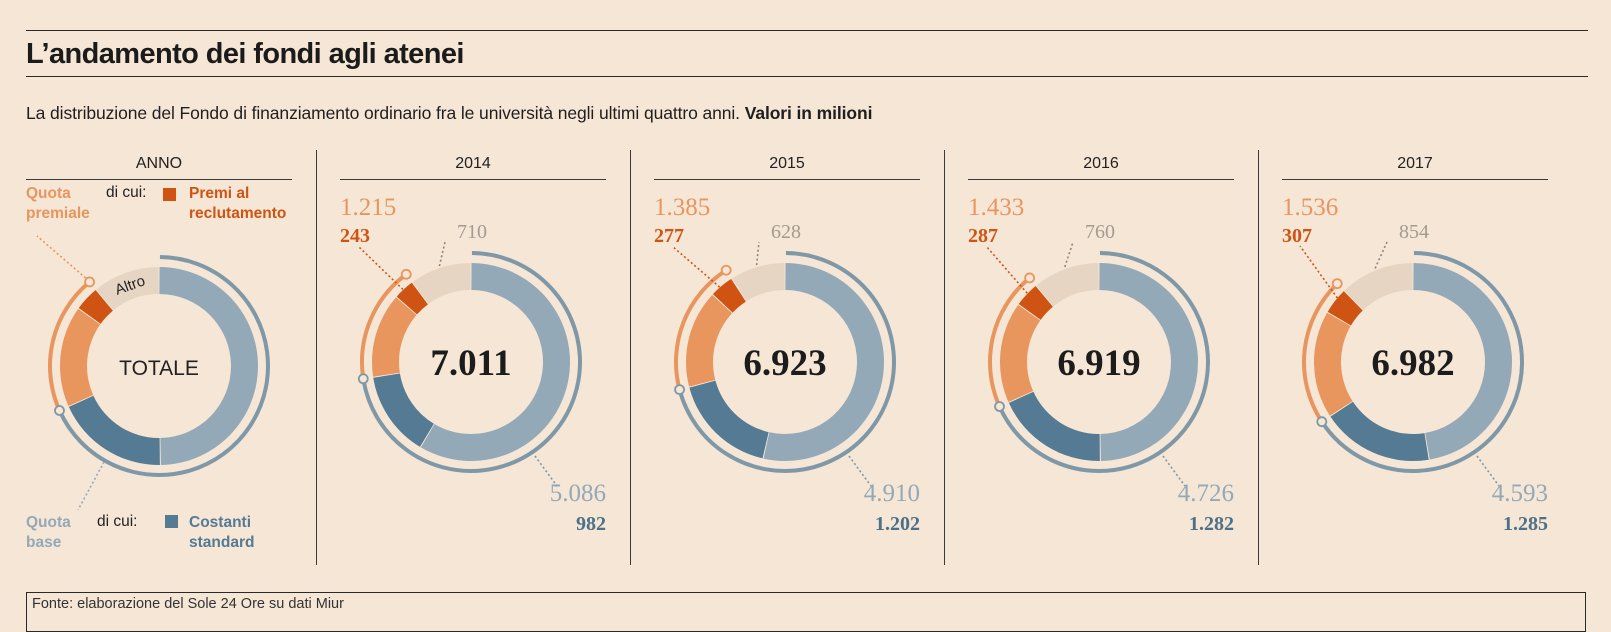  Describe the element at coordinates (44, 542) in the screenshot. I see `legend-quota-base-line2: base` at that location.